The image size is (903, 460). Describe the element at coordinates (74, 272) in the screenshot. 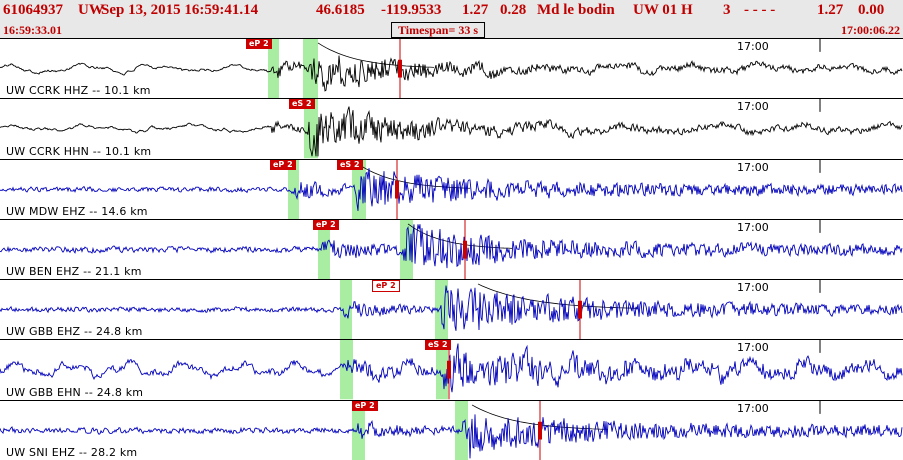

I see `station-label: UW BEN EHZ -- 21.1 km` at that location.